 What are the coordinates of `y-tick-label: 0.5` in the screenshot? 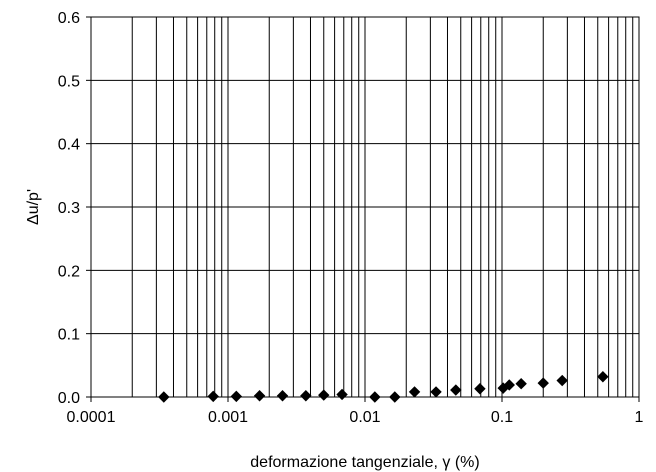 It's located at (69, 81).